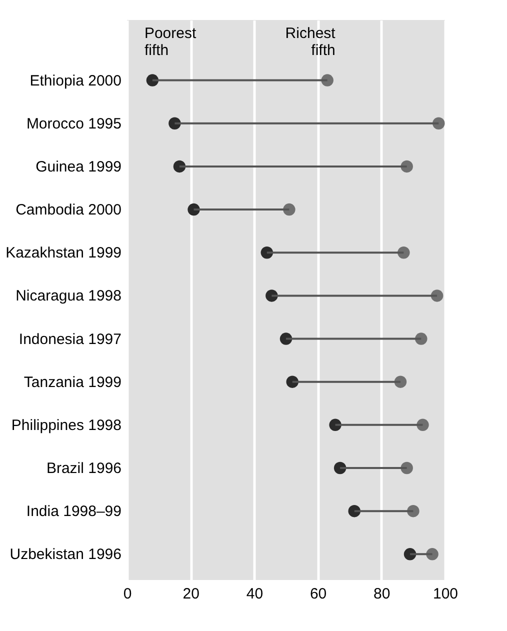 The width and height of the screenshot is (507, 631). I want to click on y-tick-label: Brazil 1996, so click(84, 468).